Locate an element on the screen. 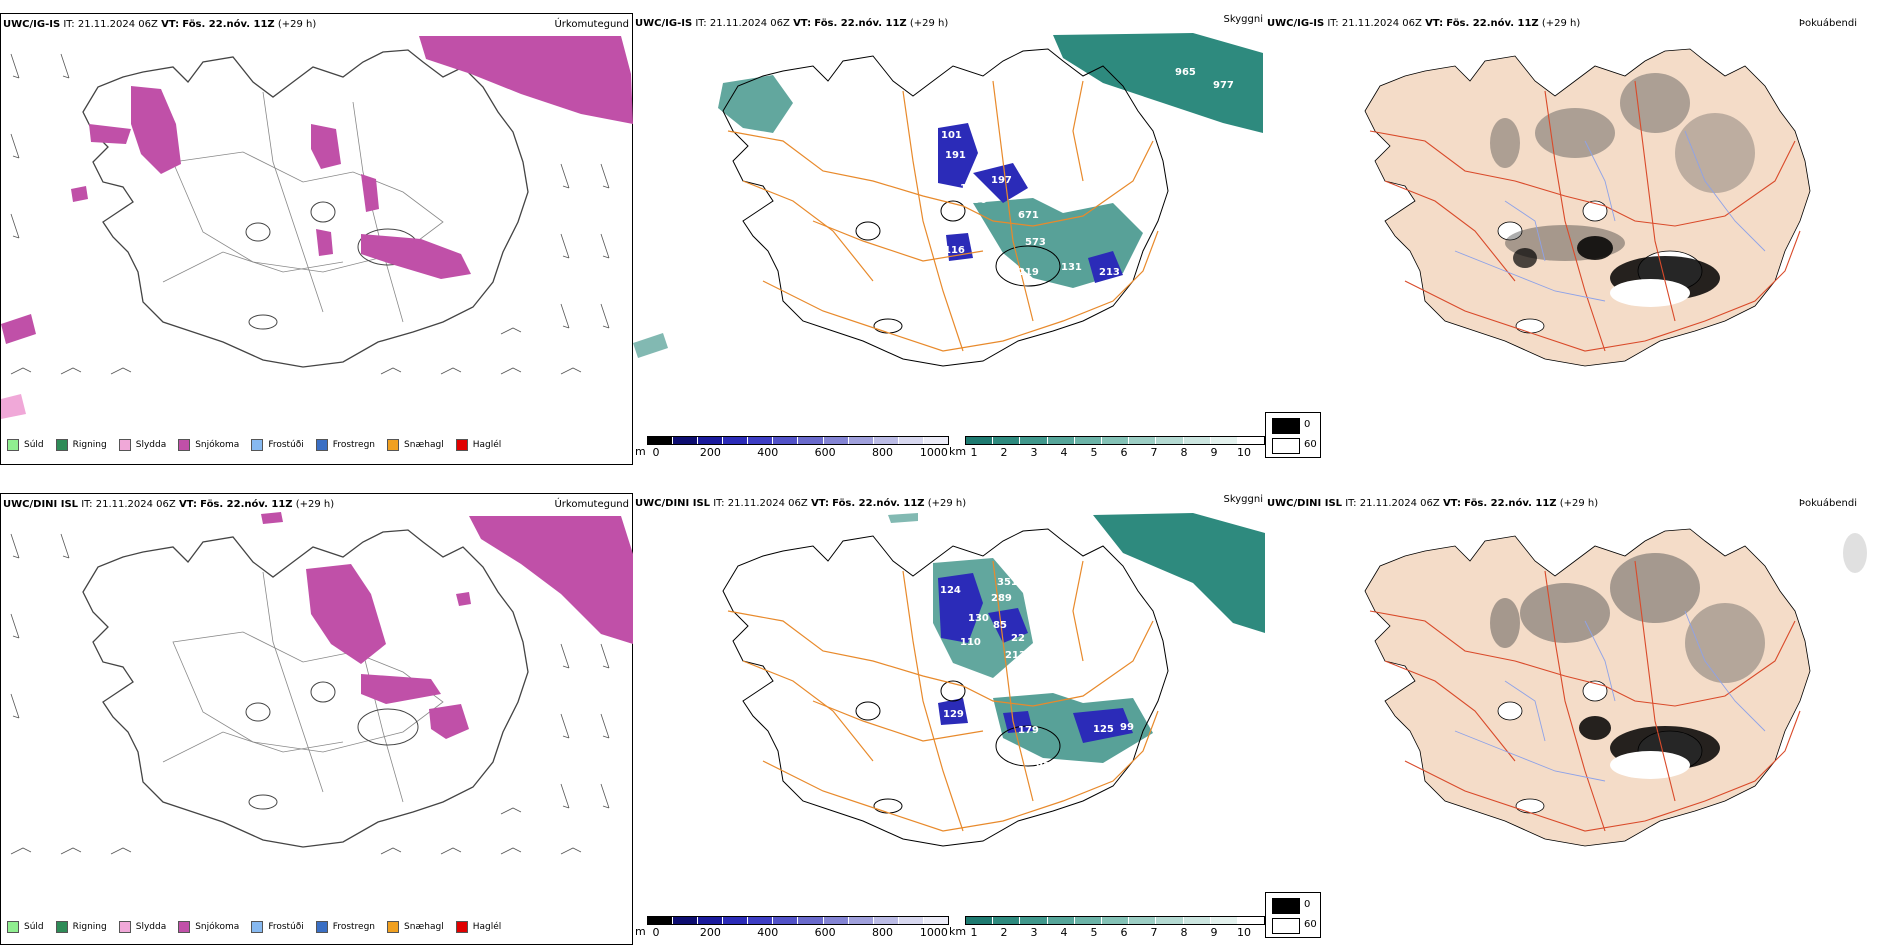  svg-text: 671 is located at coordinates (1028, 215).